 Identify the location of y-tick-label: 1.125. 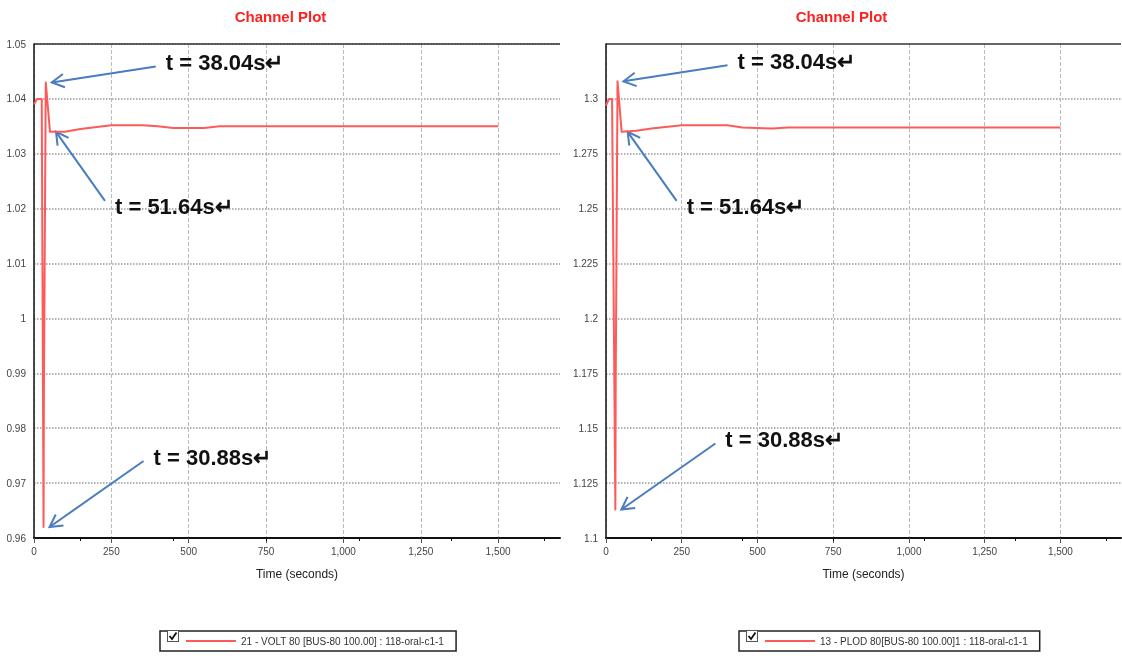
(585, 483).